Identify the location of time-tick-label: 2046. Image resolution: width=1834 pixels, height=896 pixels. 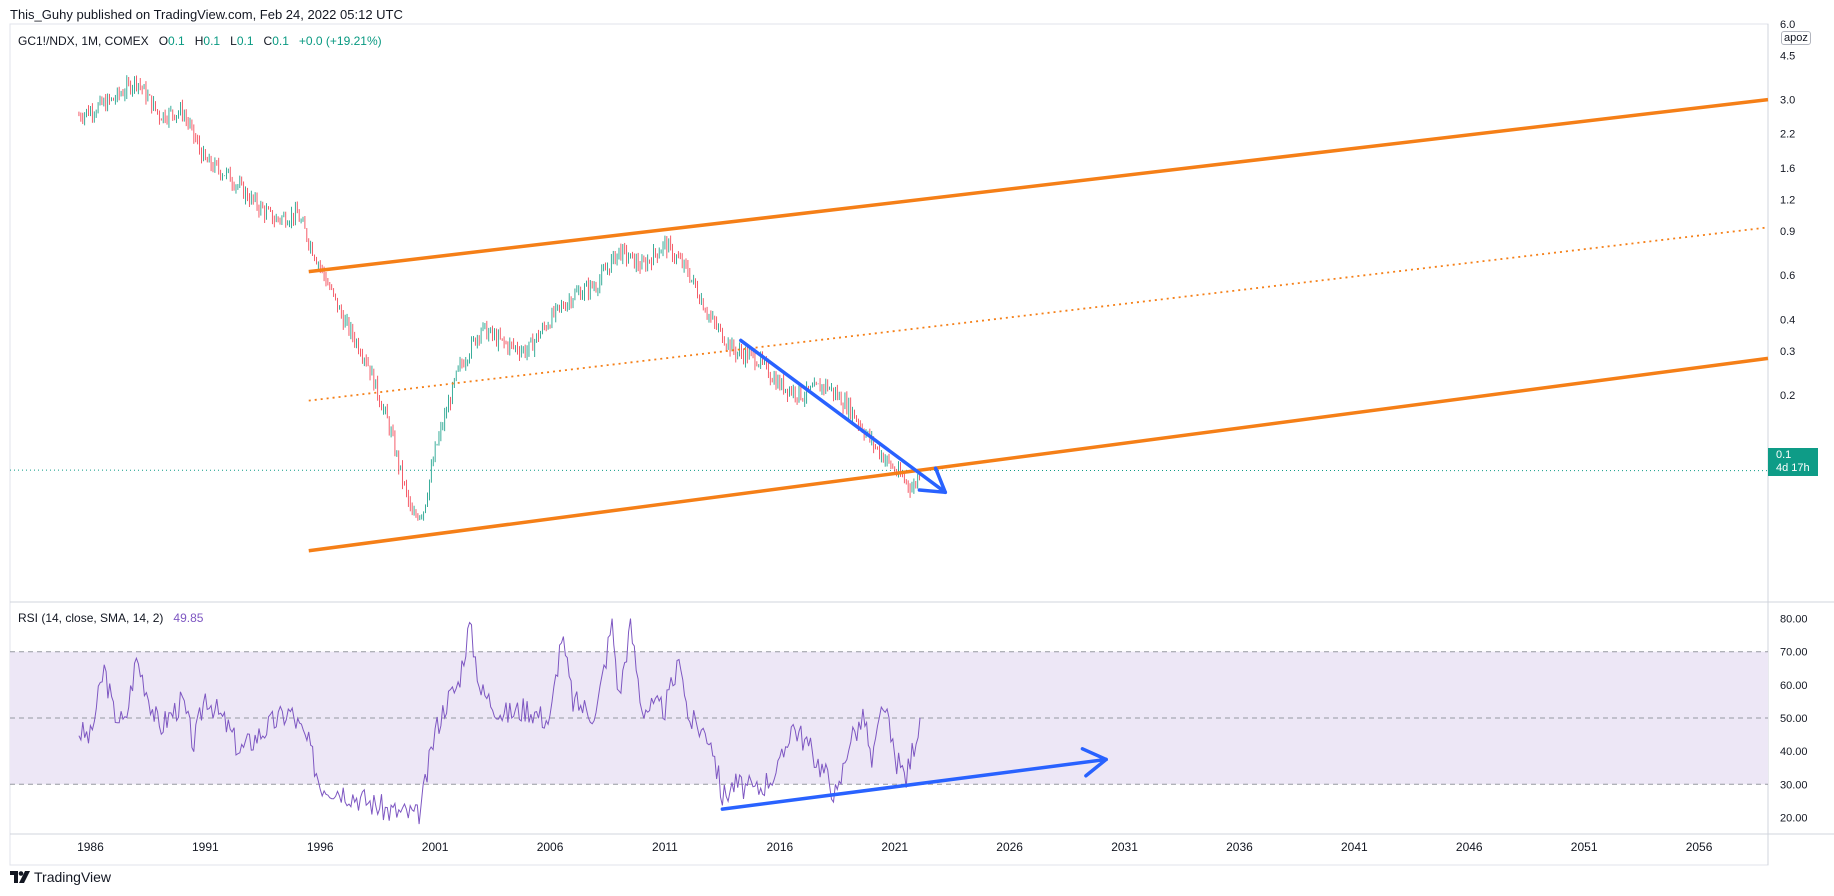
(1469, 847).